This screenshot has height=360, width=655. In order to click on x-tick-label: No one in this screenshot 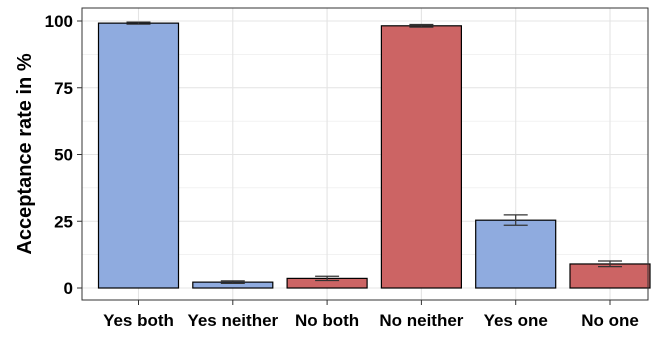, I will do `click(610, 320)`.